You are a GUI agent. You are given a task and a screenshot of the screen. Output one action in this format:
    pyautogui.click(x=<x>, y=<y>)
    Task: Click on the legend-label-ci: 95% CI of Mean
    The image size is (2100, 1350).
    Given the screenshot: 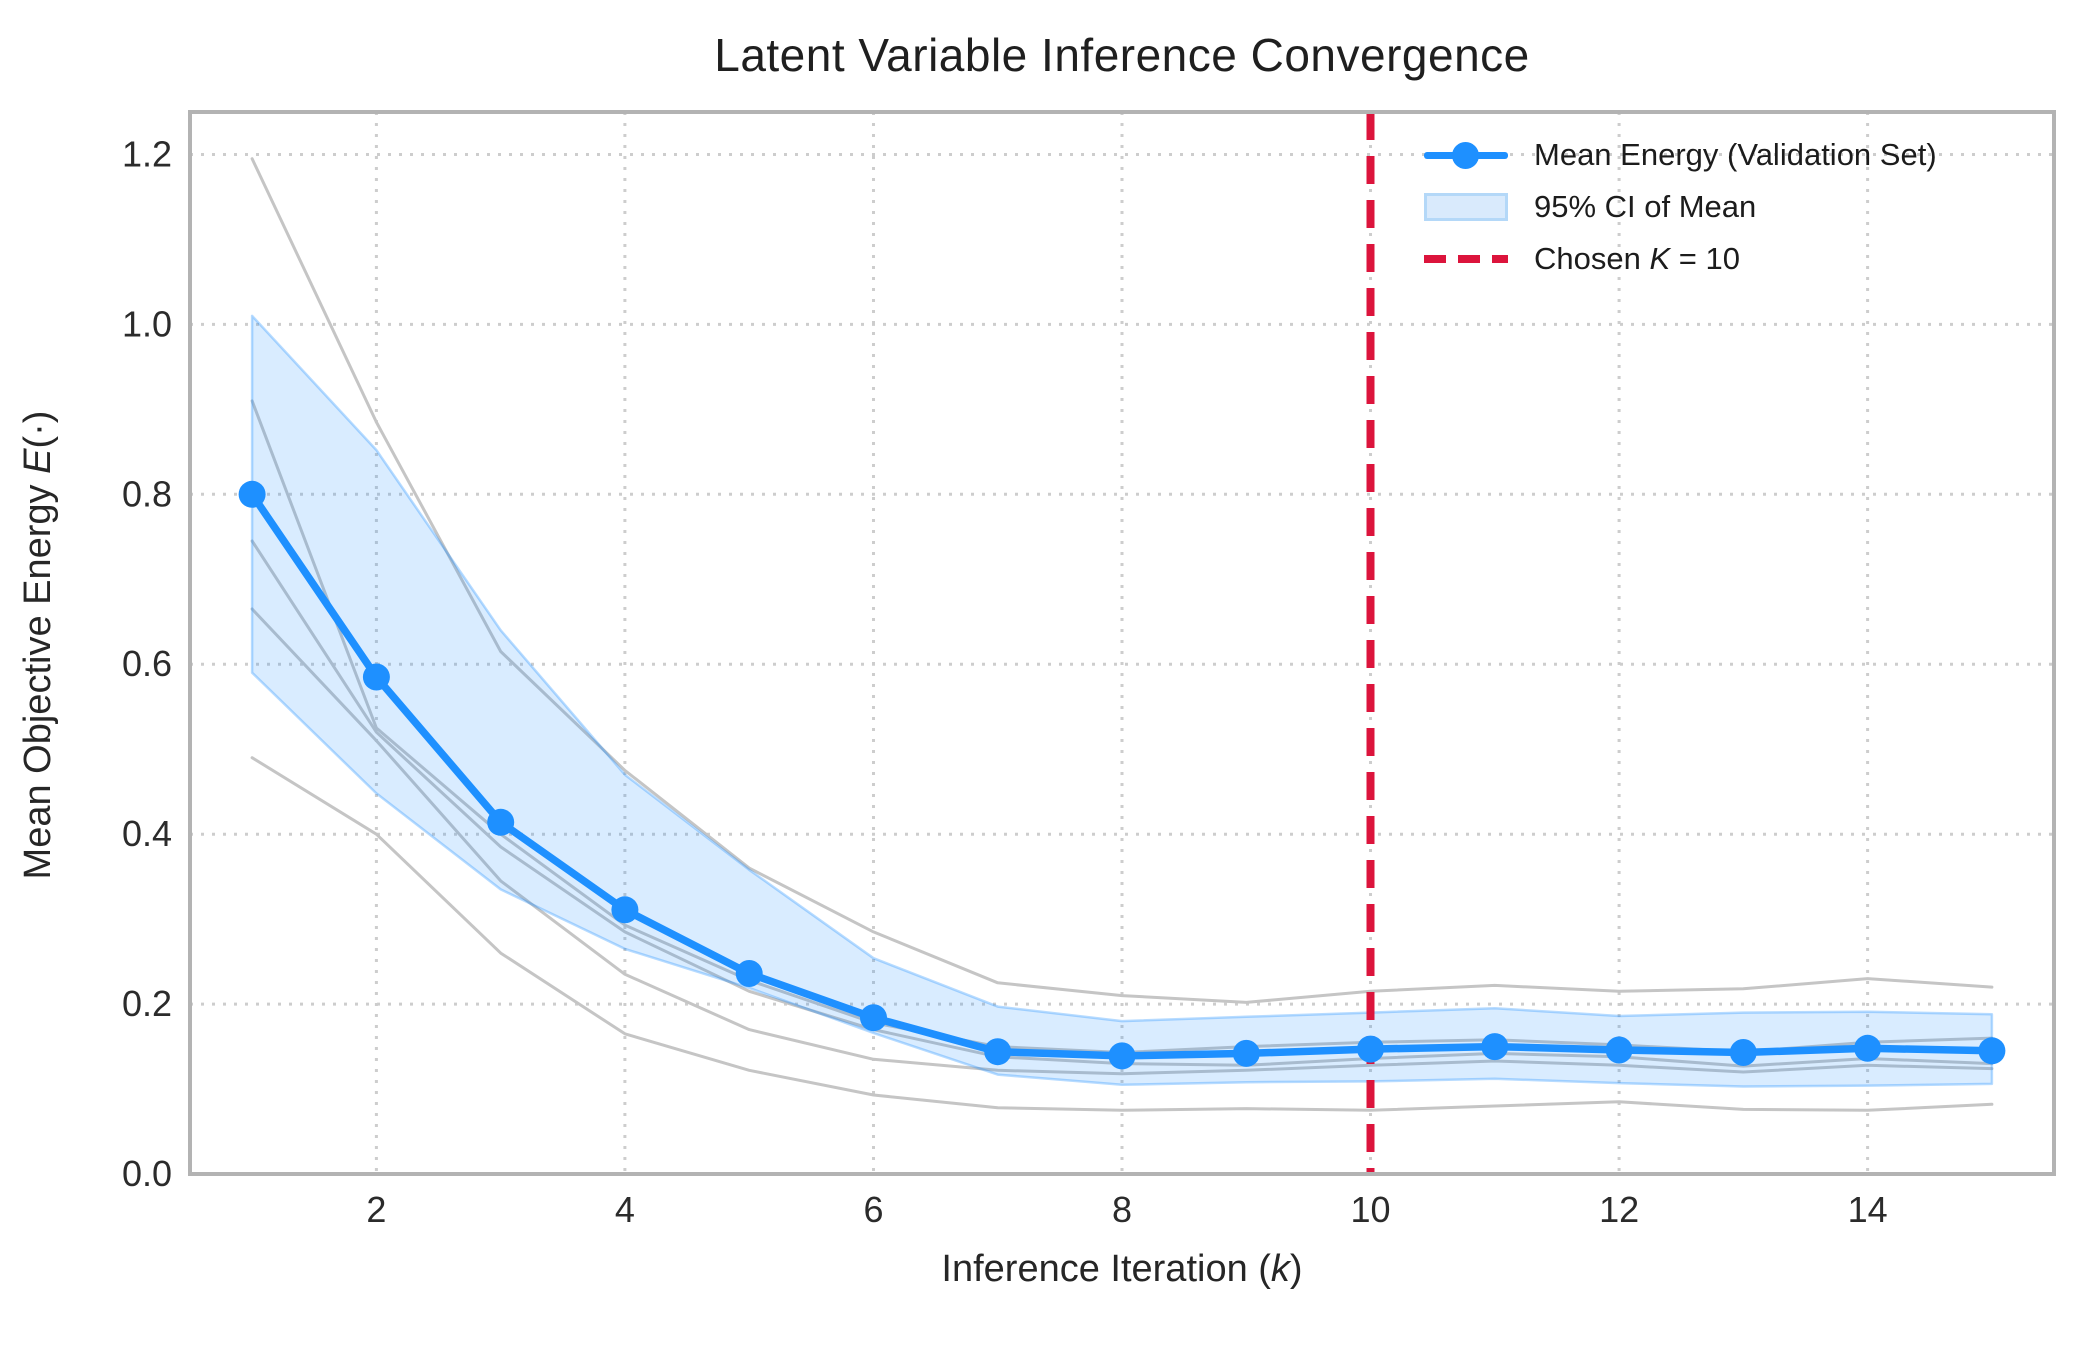 What is the action you would take?
    pyautogui.click(x=1645, y=206)
    